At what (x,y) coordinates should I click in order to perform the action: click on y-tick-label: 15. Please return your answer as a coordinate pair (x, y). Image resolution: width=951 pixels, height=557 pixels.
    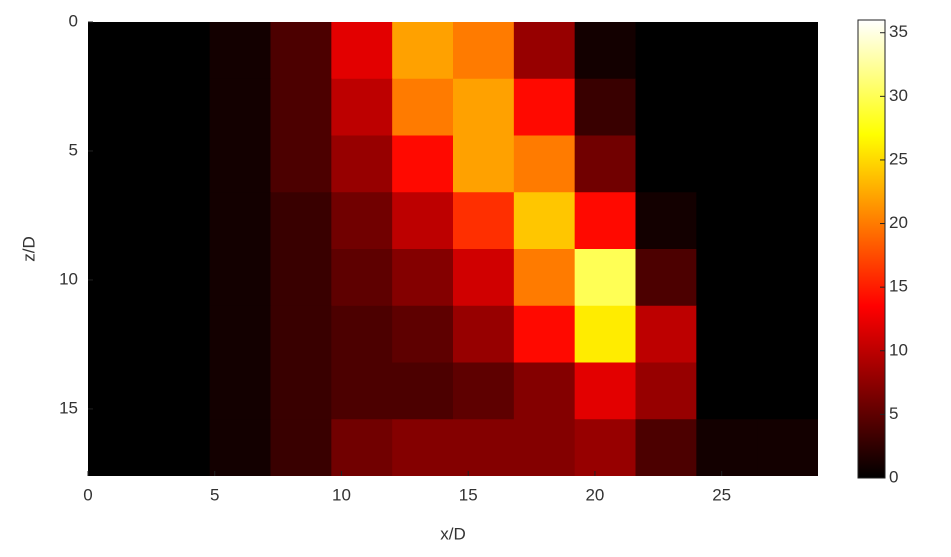
    Looking at the image, I should click on (68, 407).